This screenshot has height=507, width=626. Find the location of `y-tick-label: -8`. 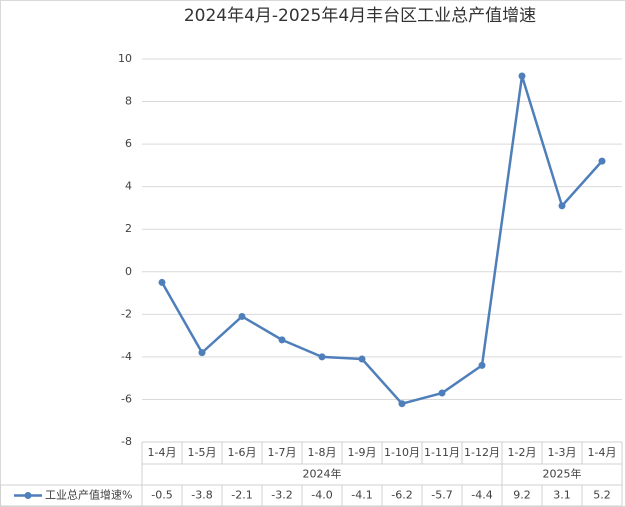

y-tick-label: -8 is located at coordinates (126, 441).